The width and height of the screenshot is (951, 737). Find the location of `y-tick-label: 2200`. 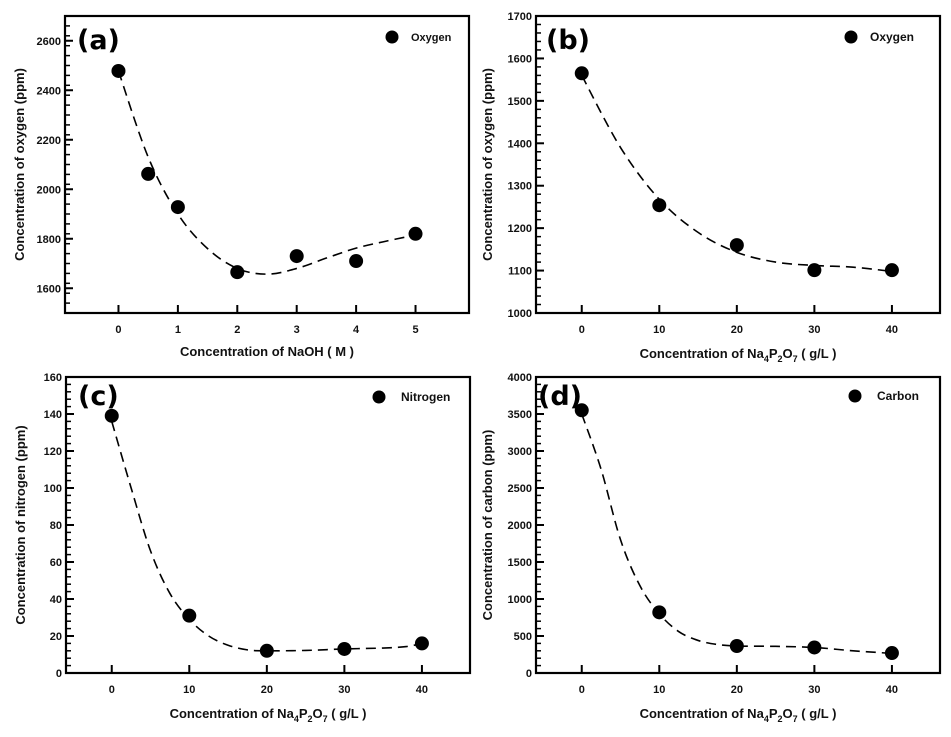

y-tick-label: 2200 is located at coordinates (49, 141).